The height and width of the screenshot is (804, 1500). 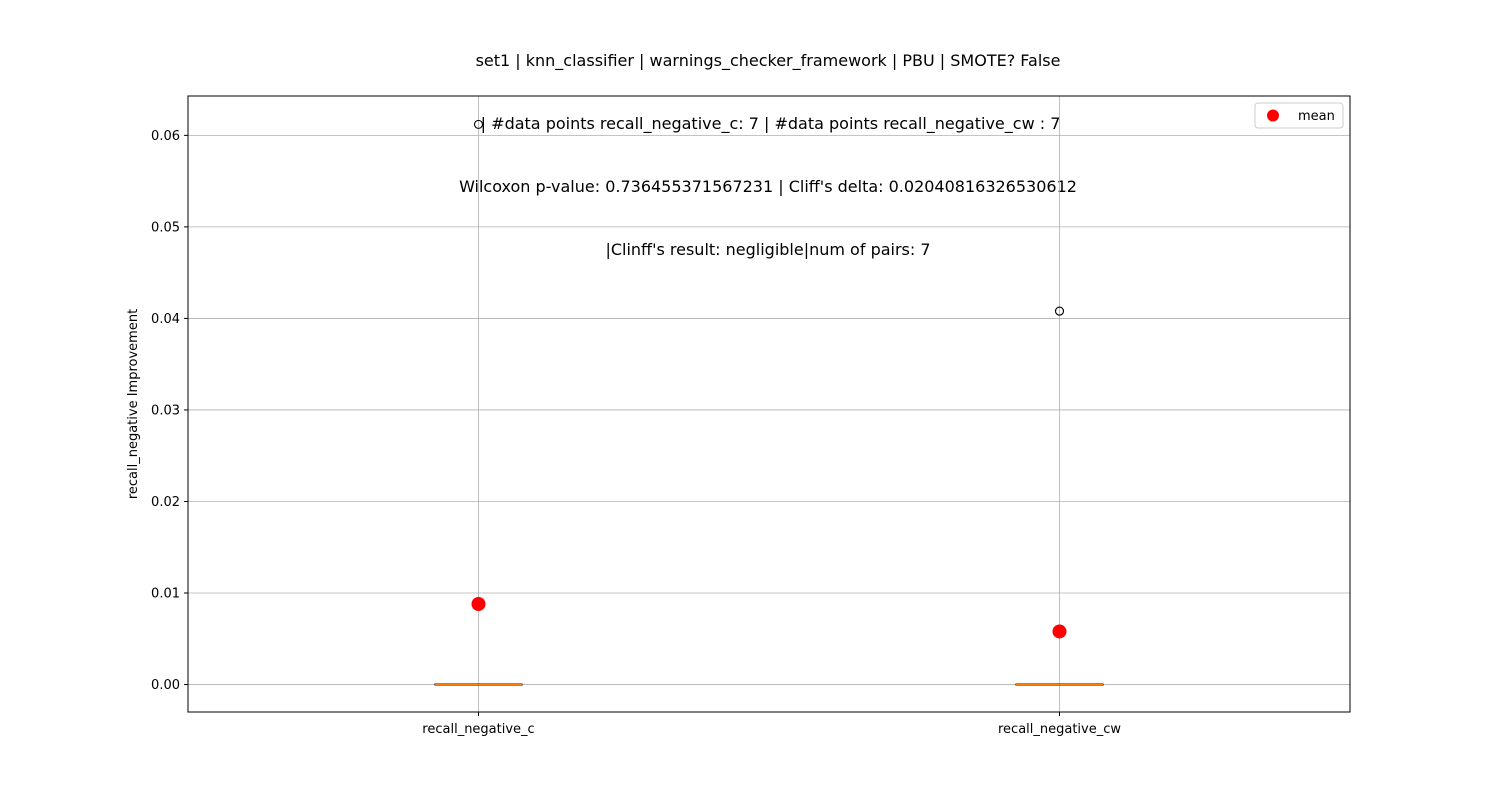 What do you see at coordinates (1316, 116) in the screenshot?
I see `legend-label: mean` at bounding box center [1316, 116].